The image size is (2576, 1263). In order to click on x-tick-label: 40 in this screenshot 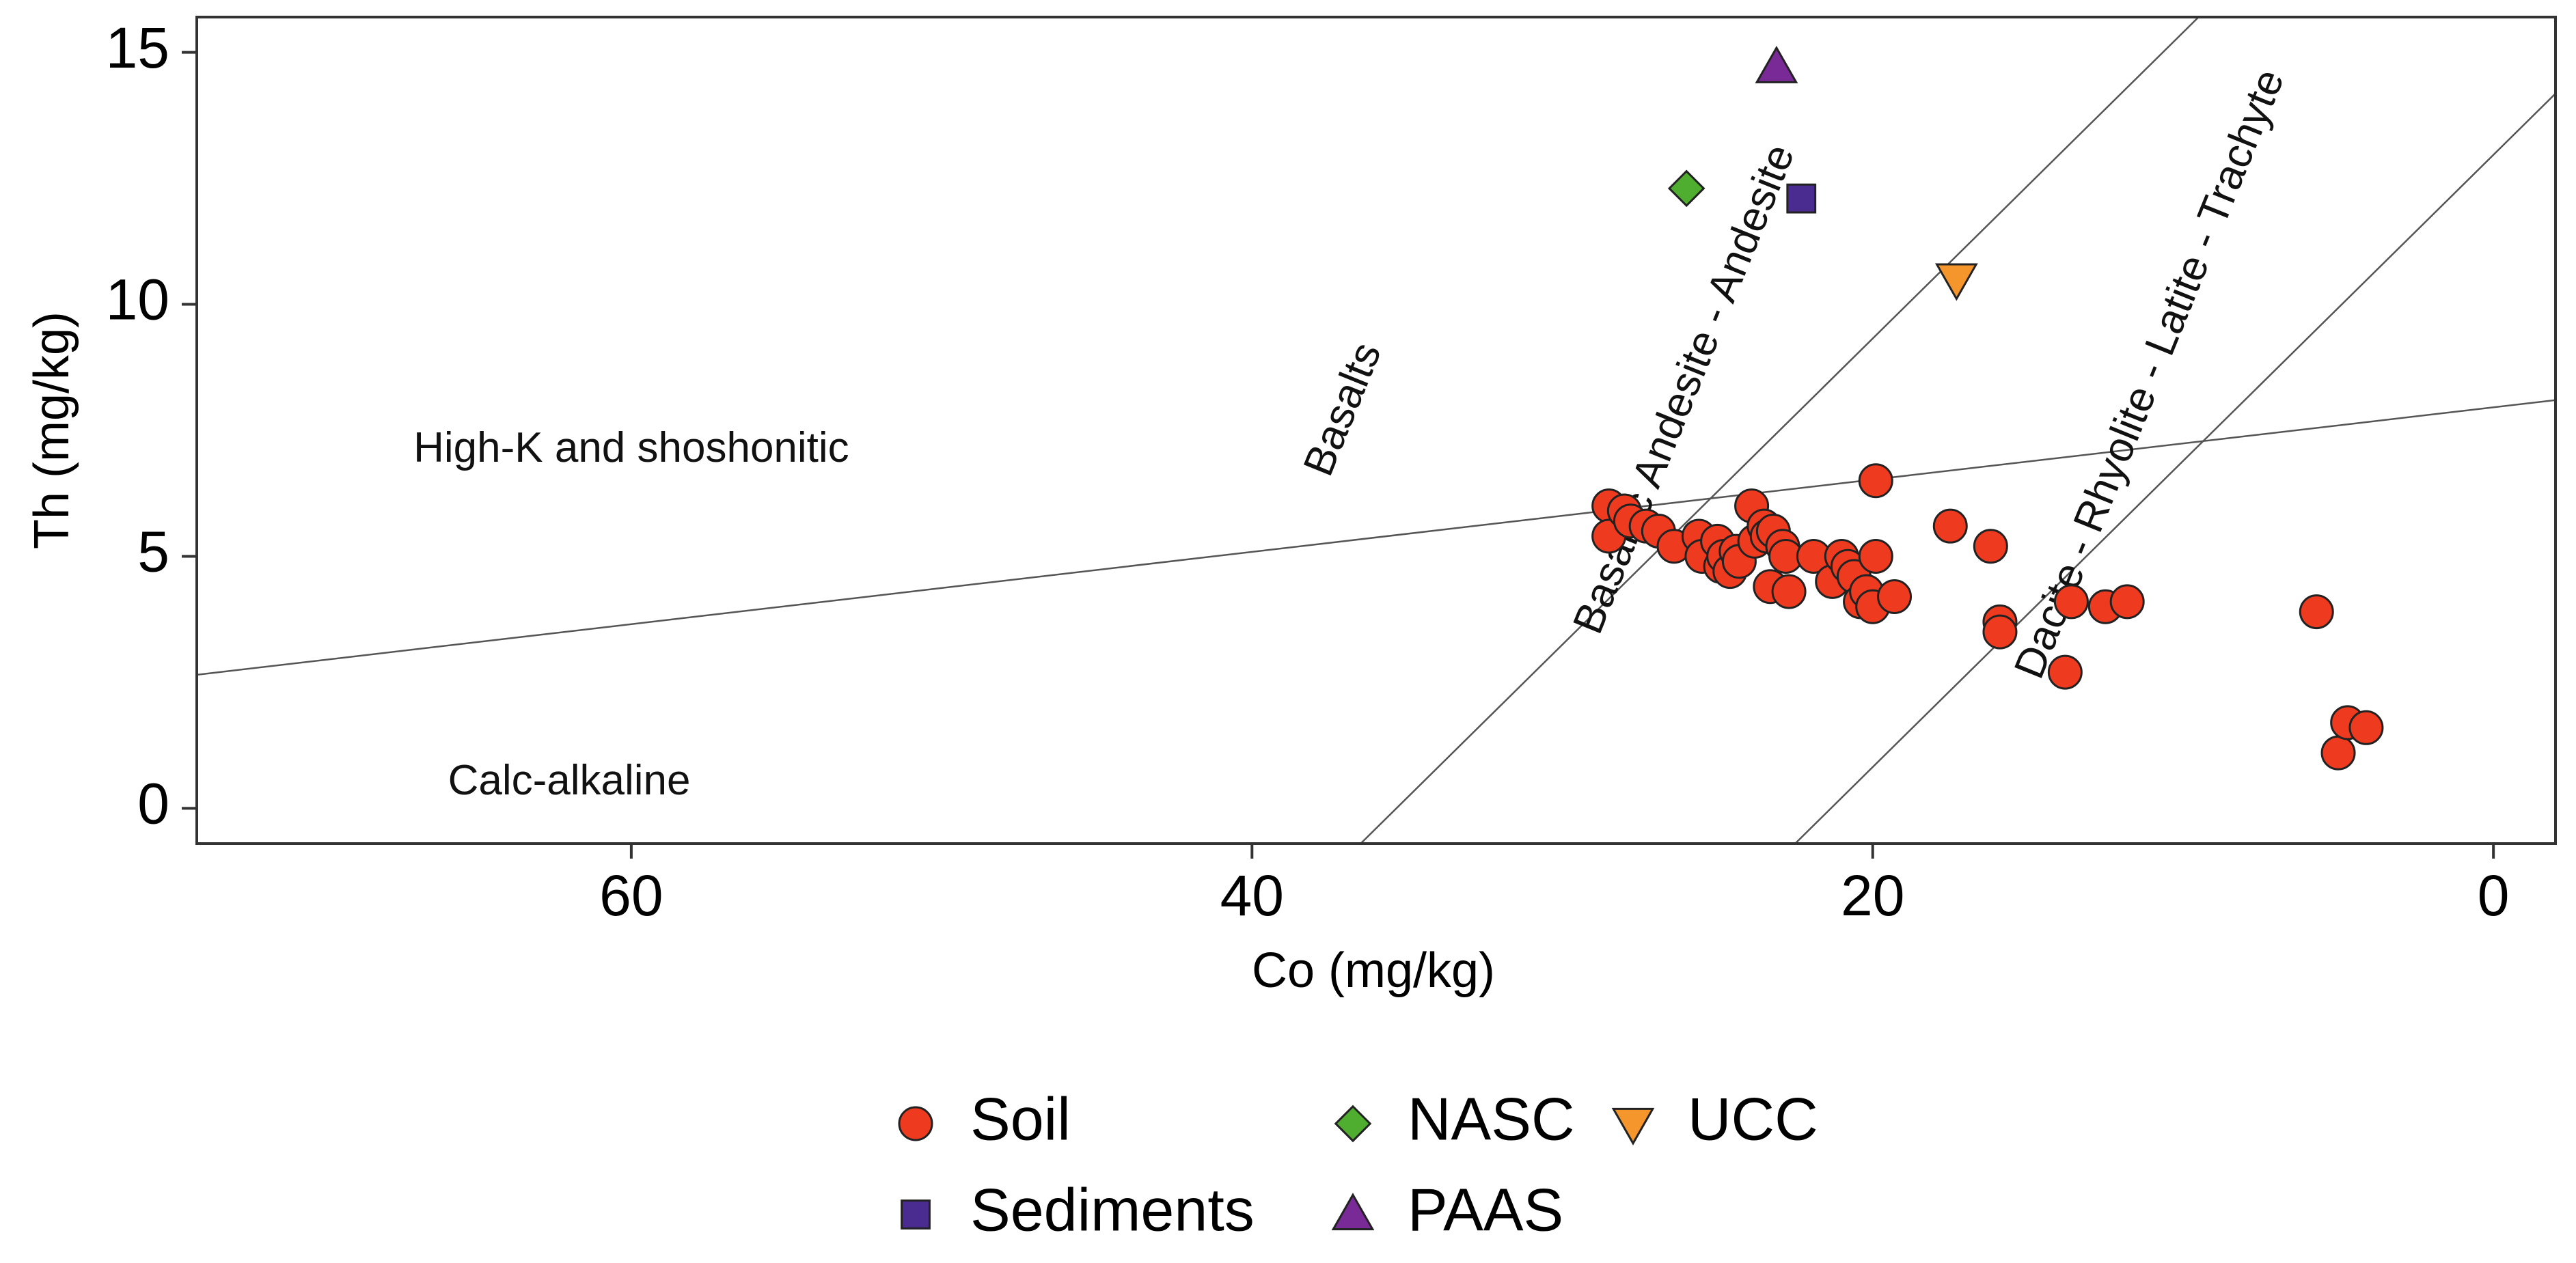, I will do `click(1252, 895)`.